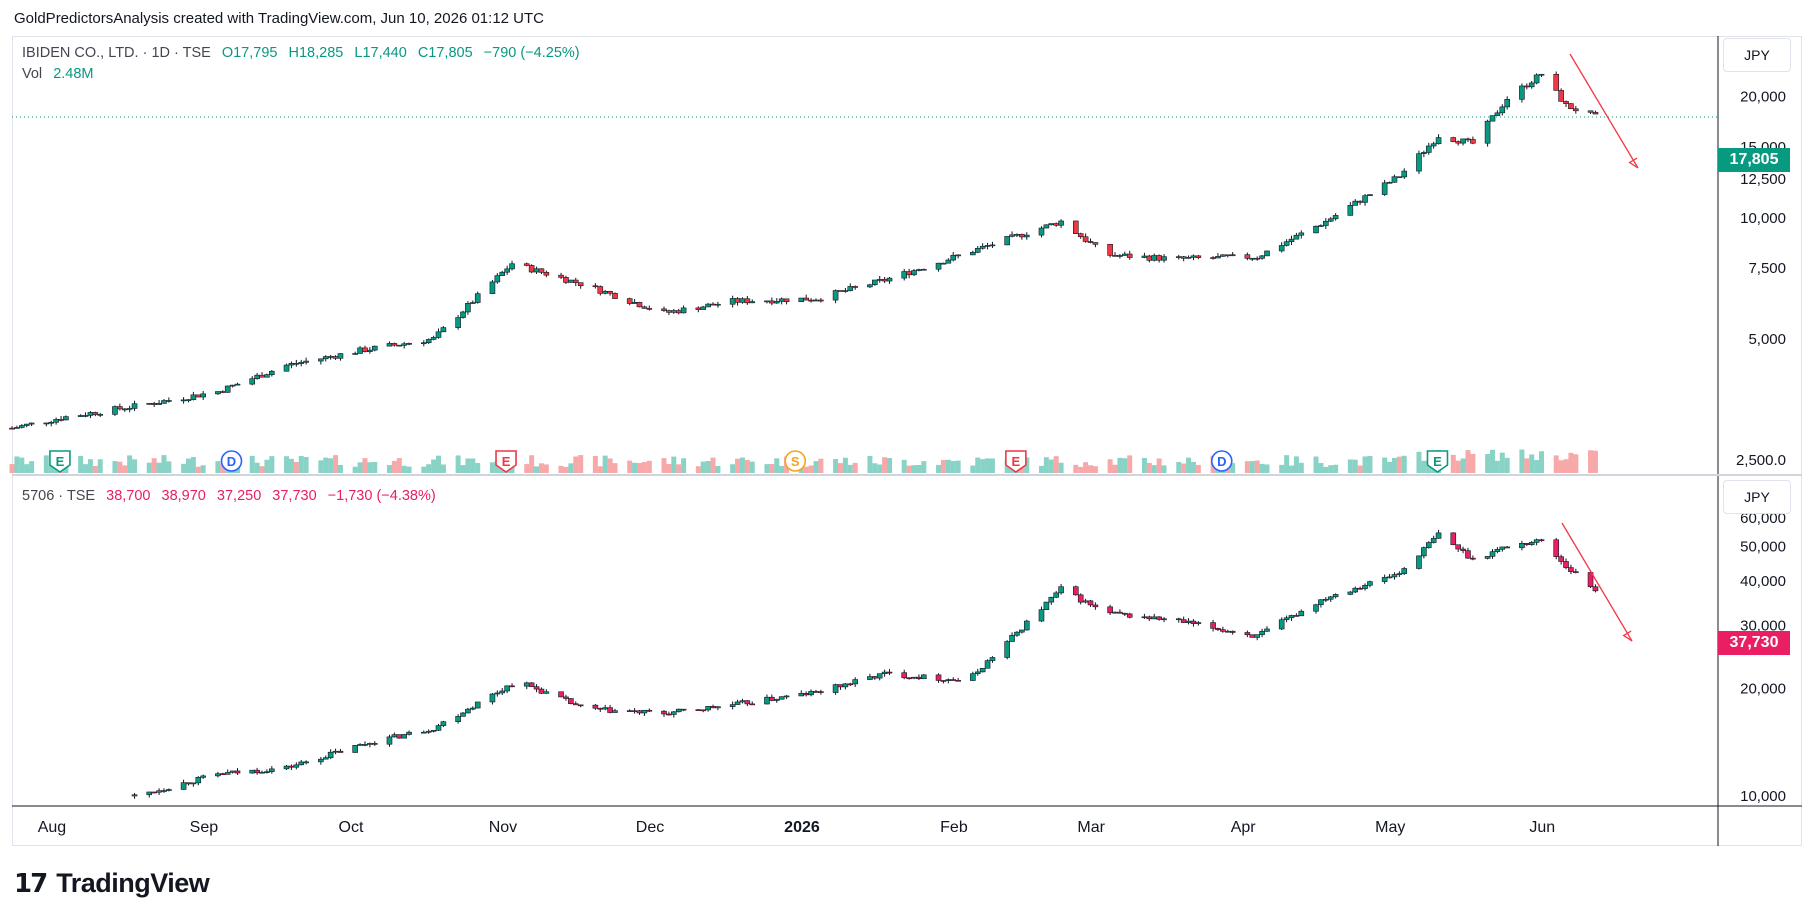 This screenshot has width=1815, height=920. Describe the element at coordinates (1754, 160) in the screenshot. I see `pane1-last-price-tag: 17,805` at that location.